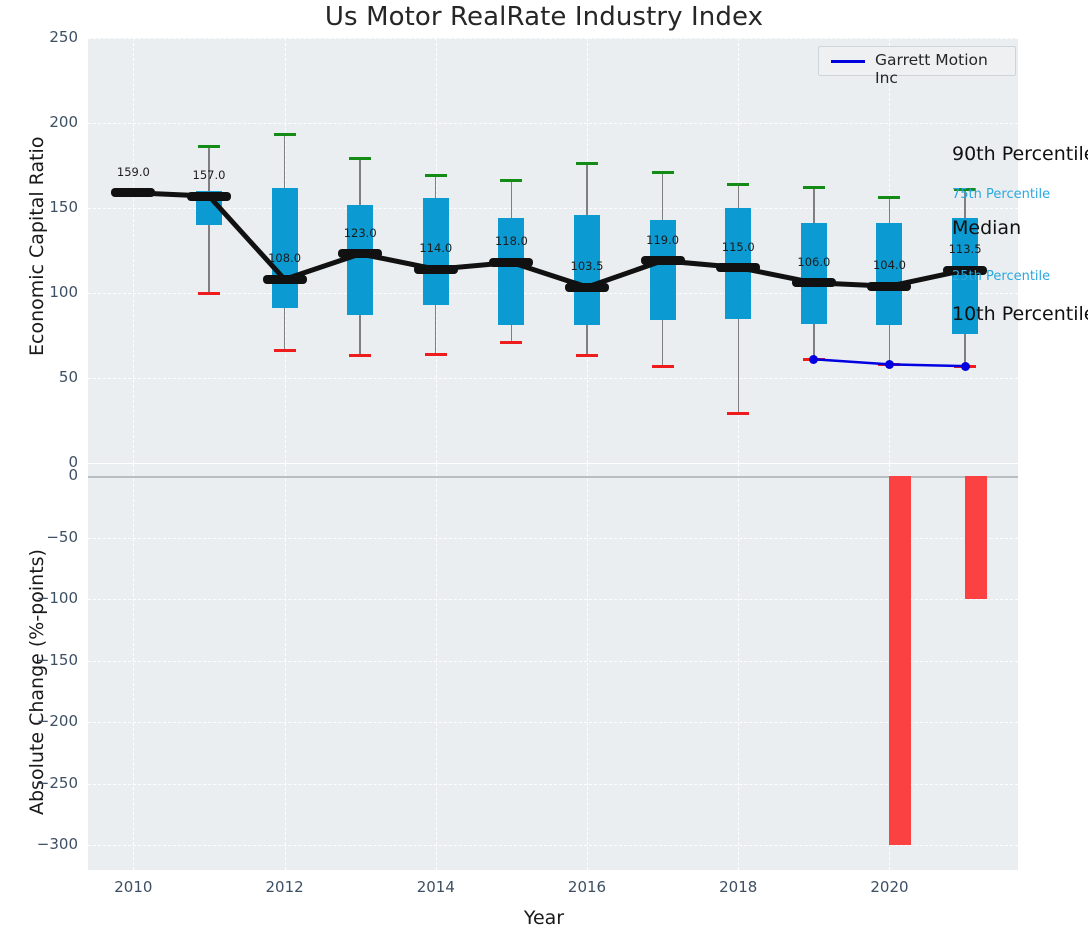  Describe the element at coordinates (57, 844) in the screenshot. I see `y-tick-label-bottom: −300` at that location.